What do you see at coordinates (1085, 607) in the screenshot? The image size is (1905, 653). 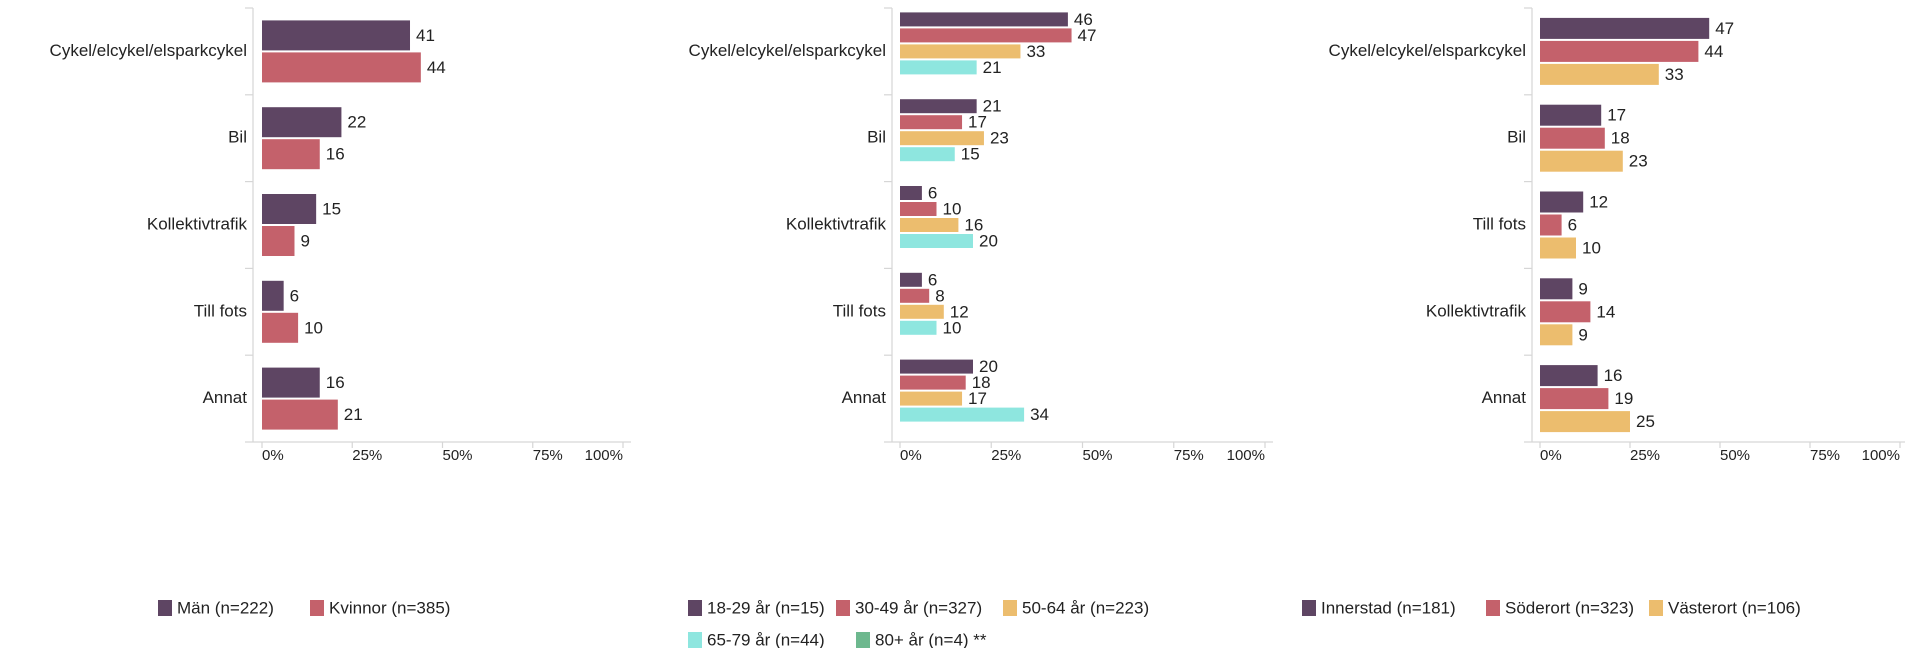 I see `legend-label: 50-64 år (n=223)` at bounding box center [1085, 607].